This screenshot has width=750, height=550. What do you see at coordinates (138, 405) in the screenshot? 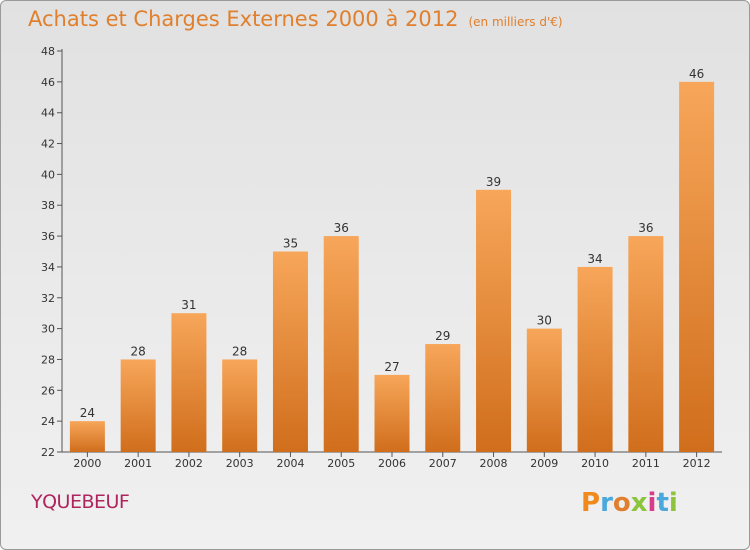
I see `bar-2001` at bounding box center [138, 405].